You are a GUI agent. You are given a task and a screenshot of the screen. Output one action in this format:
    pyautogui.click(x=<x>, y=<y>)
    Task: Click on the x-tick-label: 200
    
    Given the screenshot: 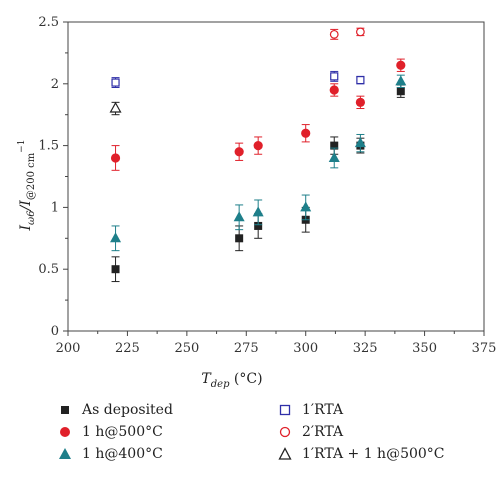 What is the action you would take?
    pyautogui.click(x=68, y=348)
    